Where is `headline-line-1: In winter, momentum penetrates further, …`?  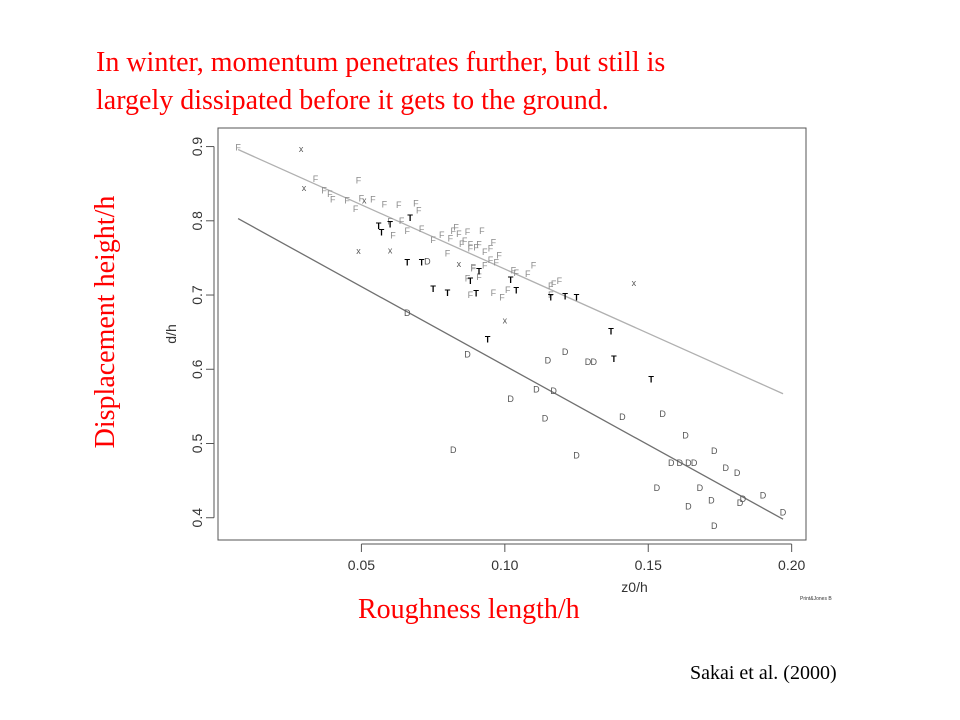 headline-line-1: In winter, momentum penetrates further, … is located at coordinates (381, 62).